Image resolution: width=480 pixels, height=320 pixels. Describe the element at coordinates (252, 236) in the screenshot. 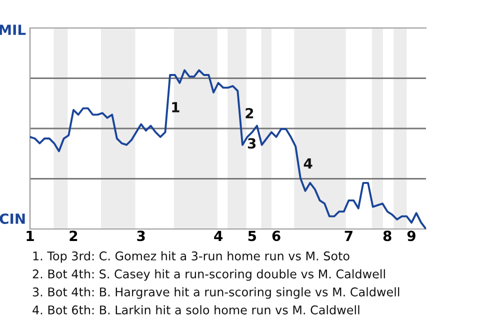

I see `x-tick-label: 5` at that location.